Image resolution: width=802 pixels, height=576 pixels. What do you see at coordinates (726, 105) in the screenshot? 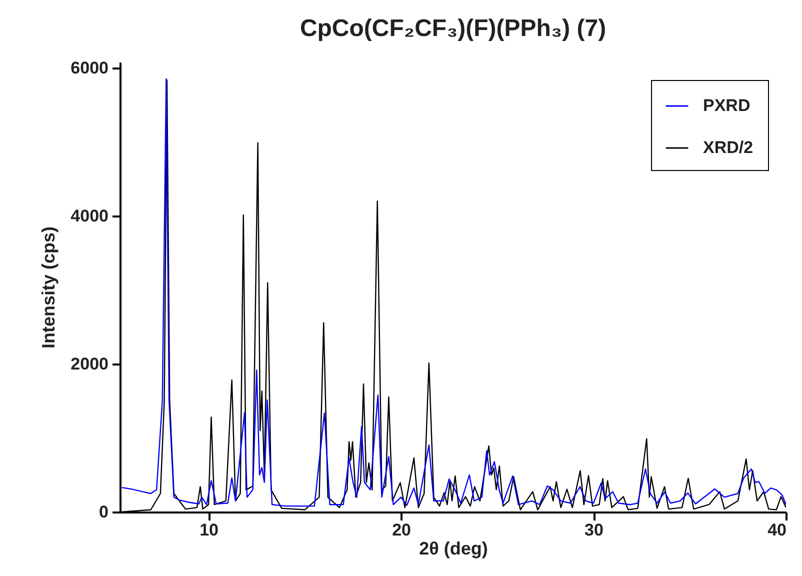
I see `legend-label: PXRD` at bounding box center [726, 105].